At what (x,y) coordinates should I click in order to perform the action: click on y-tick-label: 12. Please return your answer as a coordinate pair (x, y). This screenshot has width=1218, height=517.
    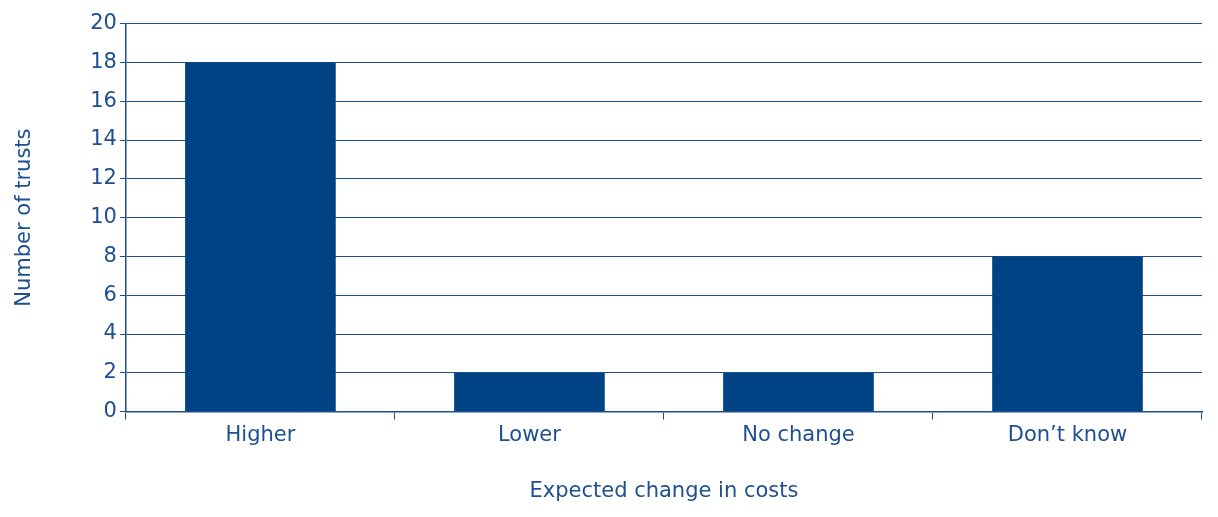
    Looking at the image, I should click on (103, 177).